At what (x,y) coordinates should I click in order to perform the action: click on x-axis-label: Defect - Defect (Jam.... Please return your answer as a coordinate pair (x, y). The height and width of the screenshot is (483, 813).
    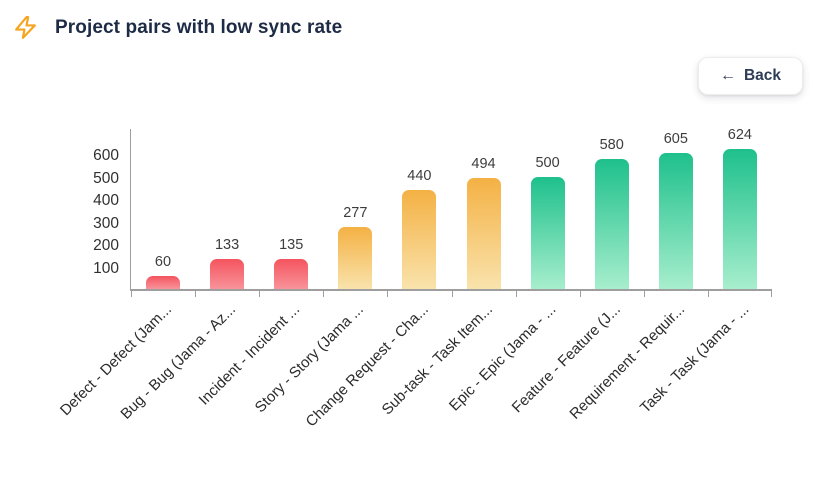
    Looking at the image, I should click on (116, 360).